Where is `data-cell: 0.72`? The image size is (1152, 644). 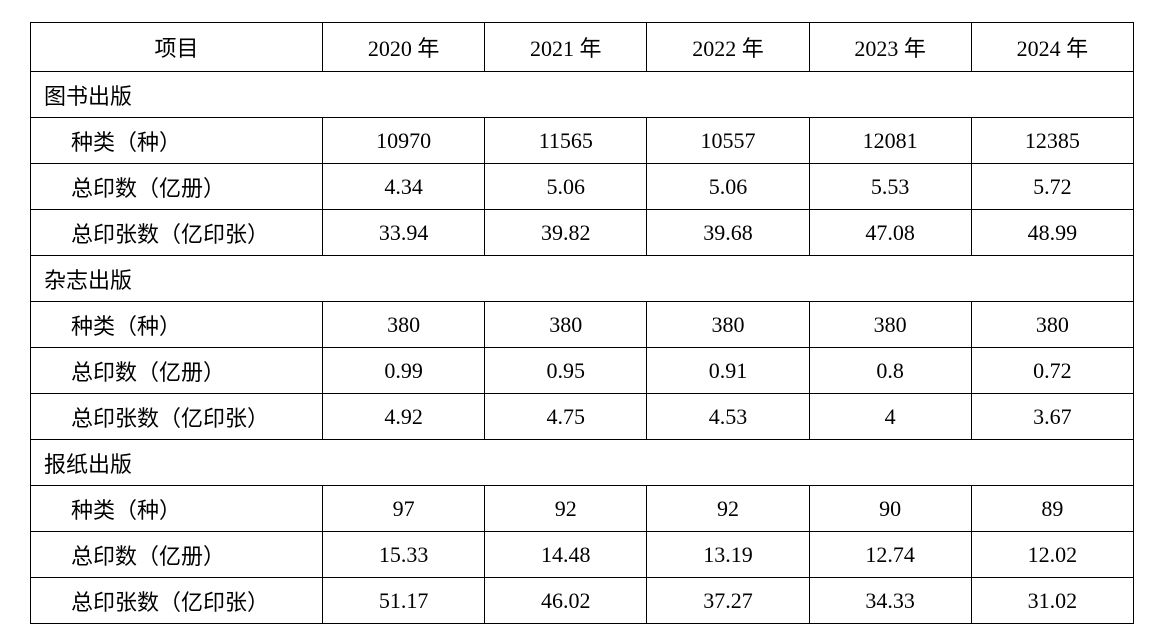
data-cell: 0.72 is located at coordinates (1052, 370).